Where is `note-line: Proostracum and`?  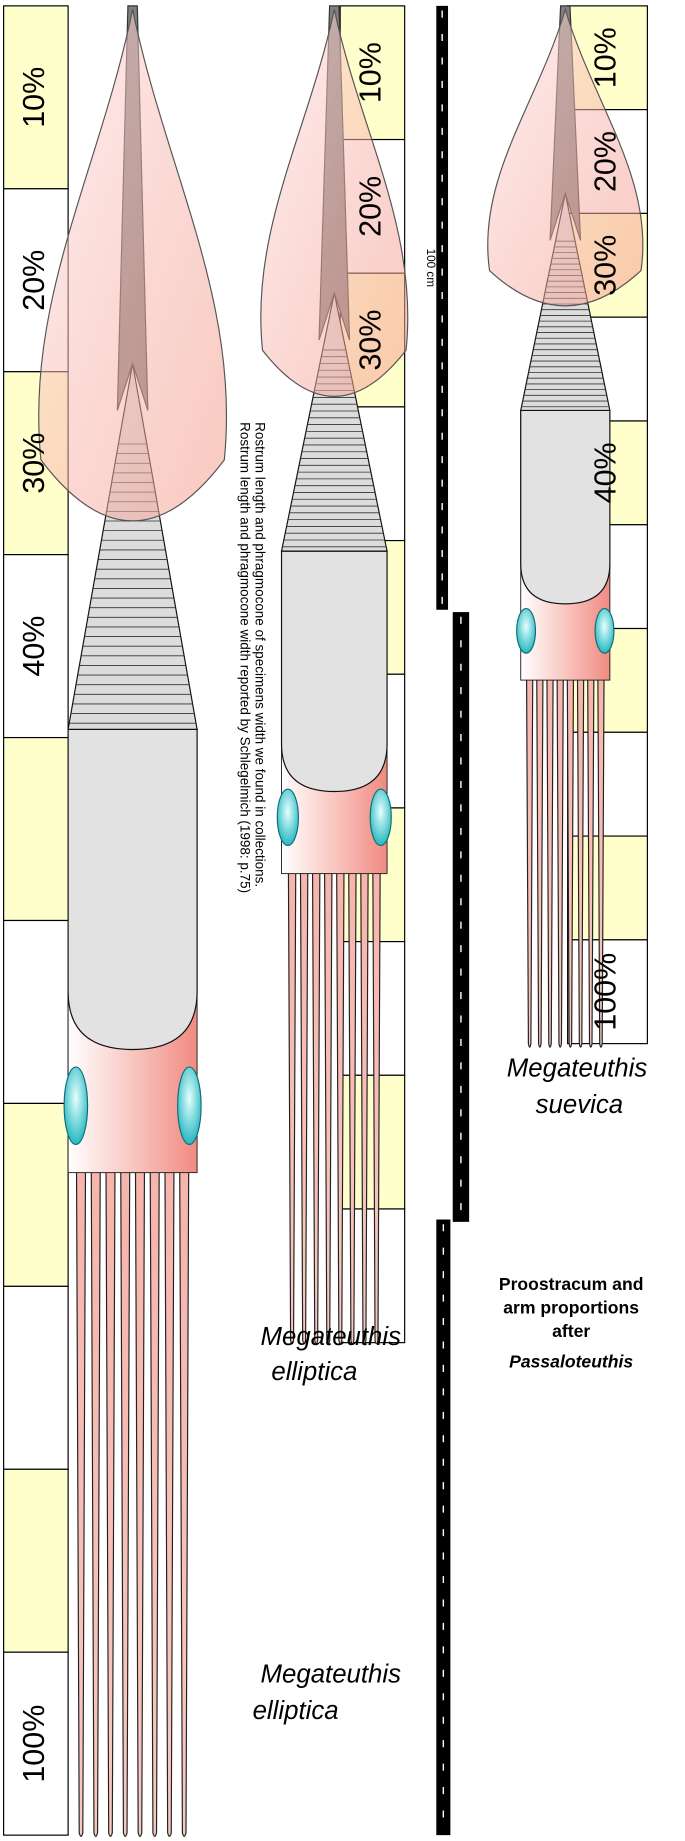
note-line: Proostracum and is located at coordinates (571, 1284).